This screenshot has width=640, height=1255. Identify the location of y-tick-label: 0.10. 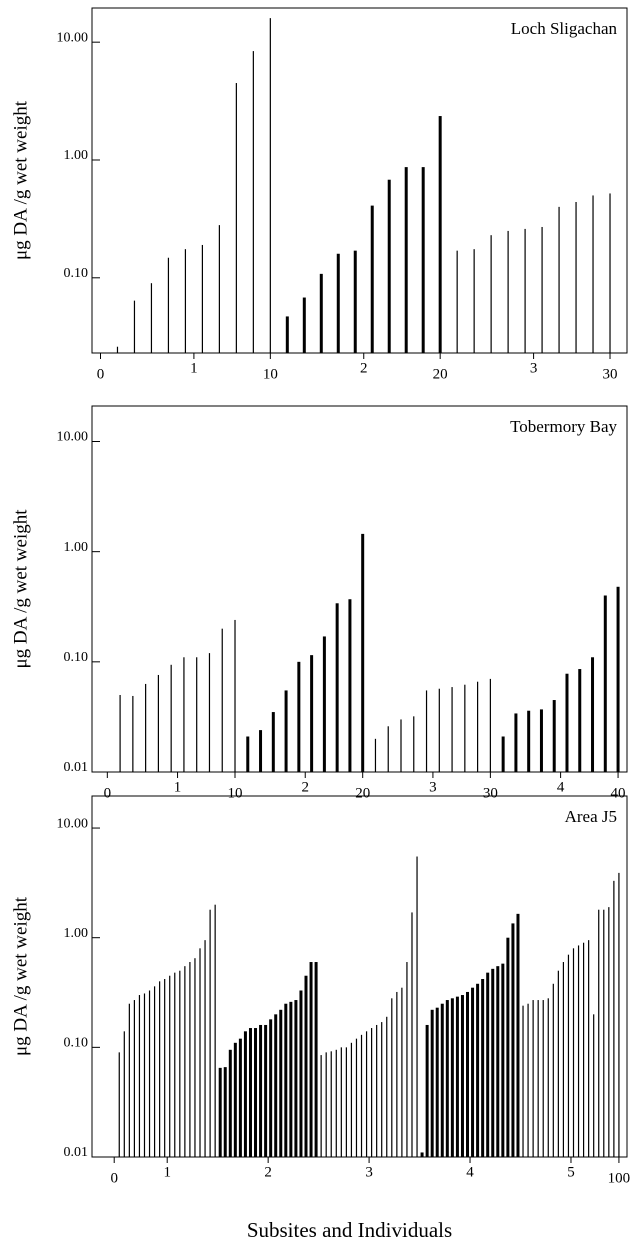
(76, 1043).